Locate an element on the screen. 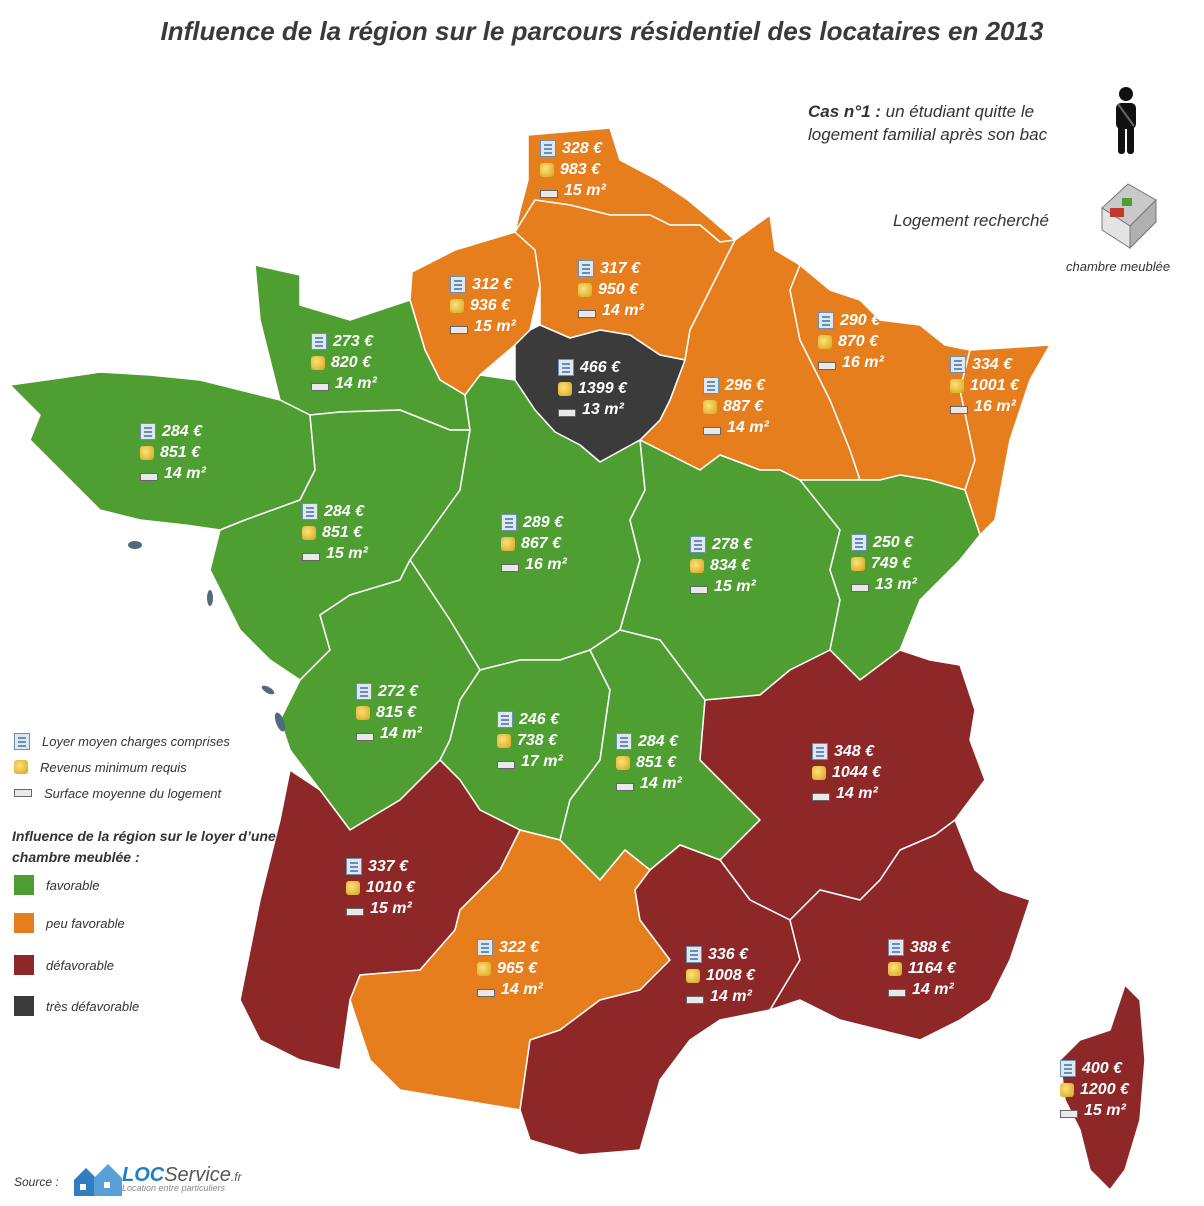 This screenshot has width=1204, height=1206. income-value: 738 € is located at coordinates (537, 740).